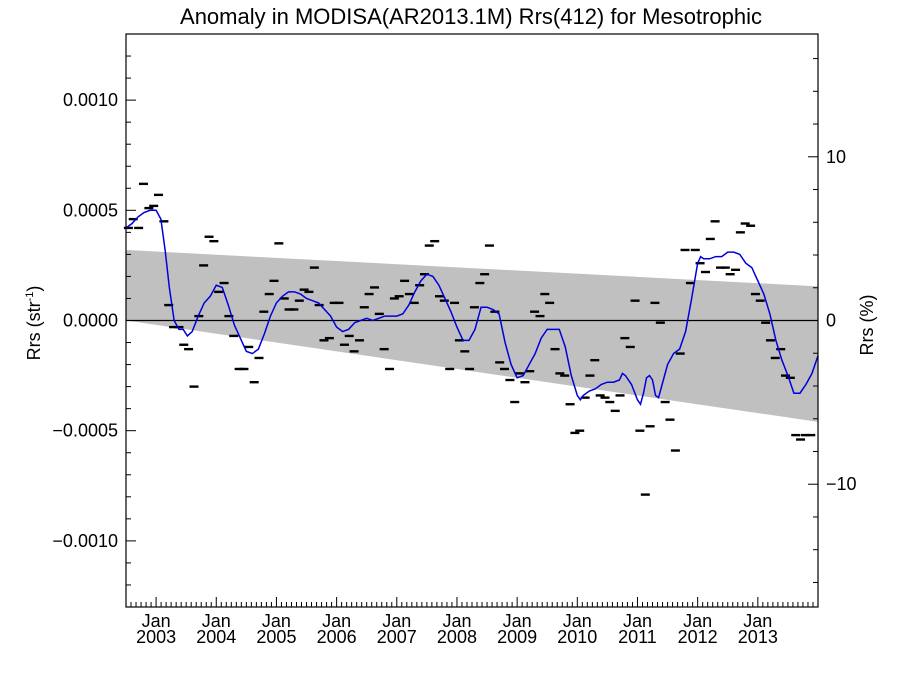 The height and width of the screenshot is (675, 900). I want to click on x-axis-tick-year: 2006, so click(337, 637).